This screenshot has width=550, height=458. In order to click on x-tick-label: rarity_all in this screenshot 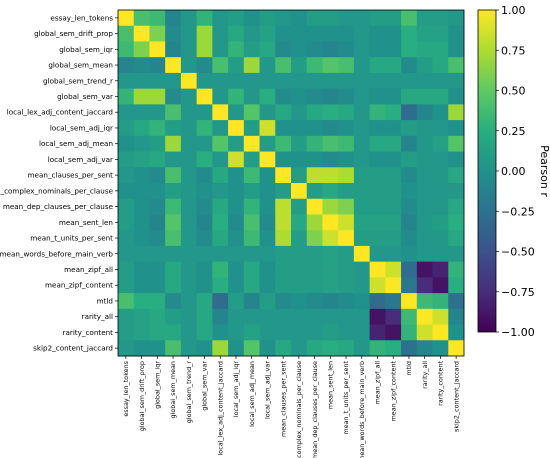, I will do `click(425, 375)`.